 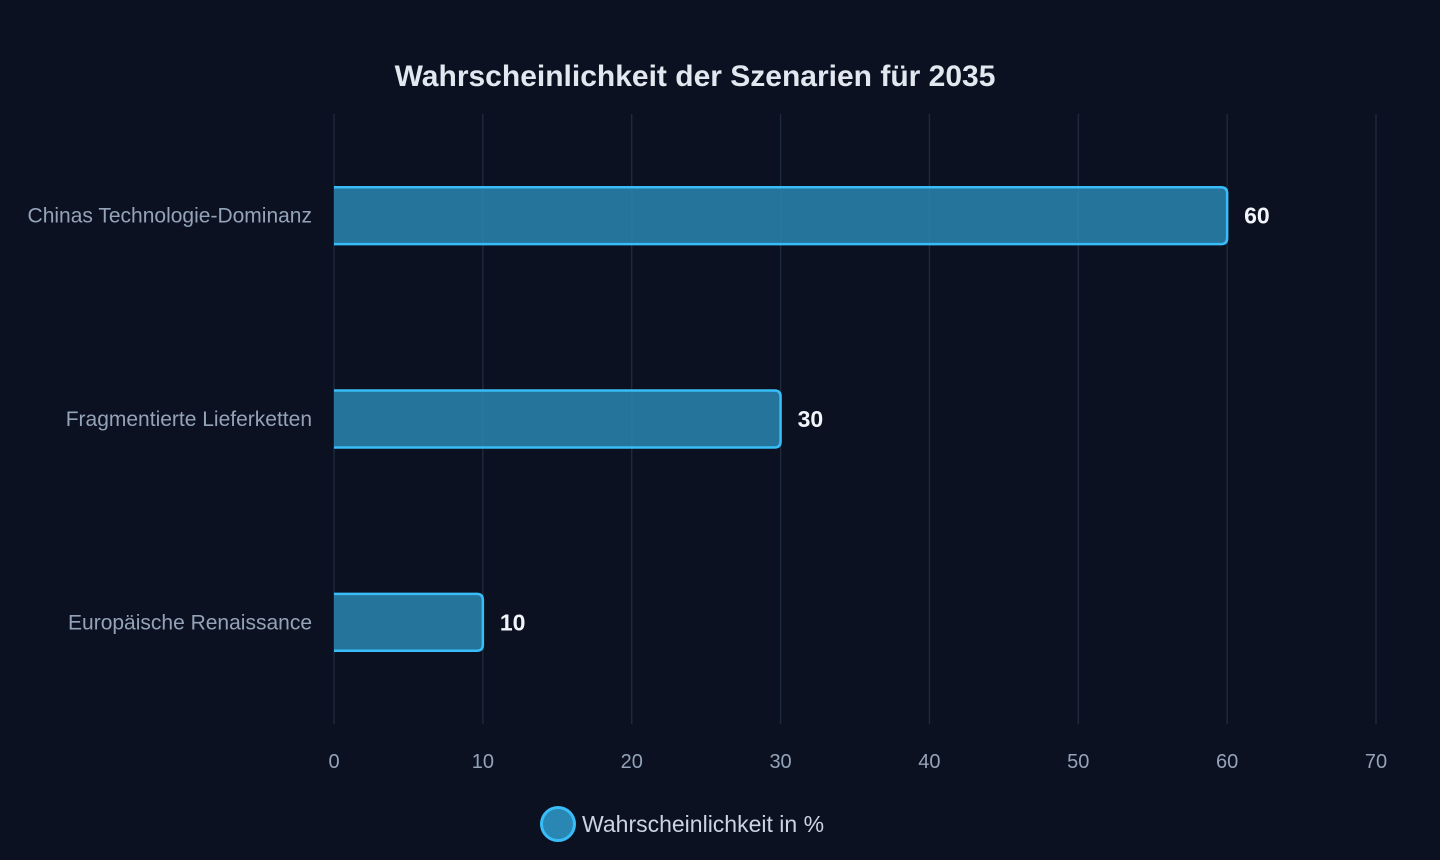 What do you see at coordinates (857, 762) in the screenshot?
I see `x-axis-ticks: 0 10 20 30 40 50 60 70` at bounding box center [857, 762].